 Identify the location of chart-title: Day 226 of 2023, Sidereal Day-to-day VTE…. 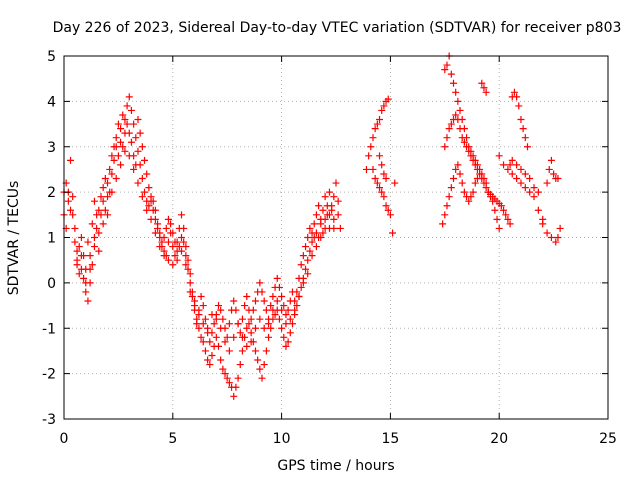
(337, 28).